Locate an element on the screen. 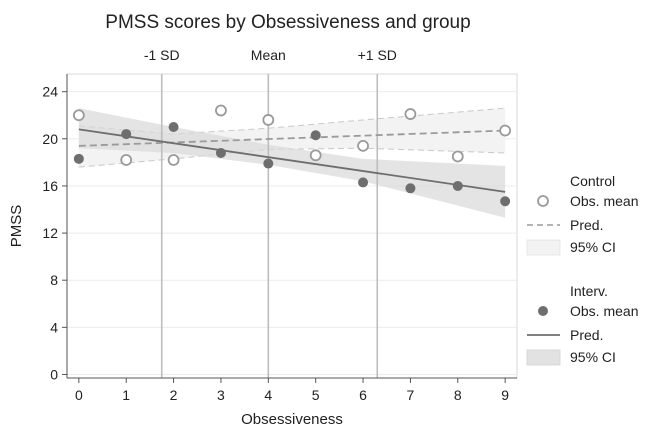  x-axis: 0 1 2 3 4 5 6 7 8 9 is located at coordinates (292, 390).